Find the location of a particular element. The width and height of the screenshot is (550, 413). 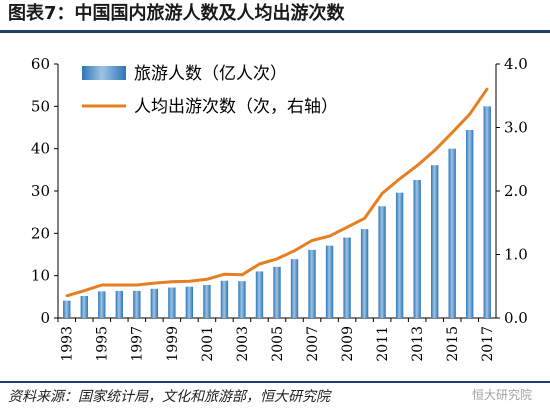

x-tick-label: 2003 is located at coordinates (243, 344).